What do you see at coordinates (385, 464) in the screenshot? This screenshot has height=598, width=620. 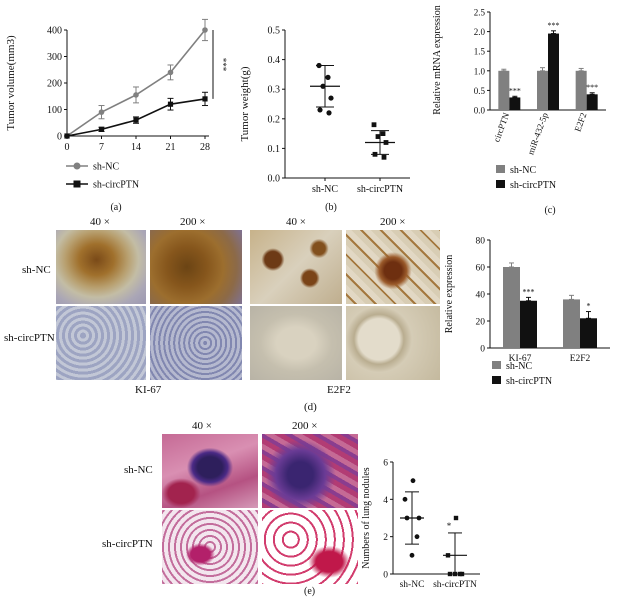 I see `y-tick-label: 6` at bounding box center [385, 464].